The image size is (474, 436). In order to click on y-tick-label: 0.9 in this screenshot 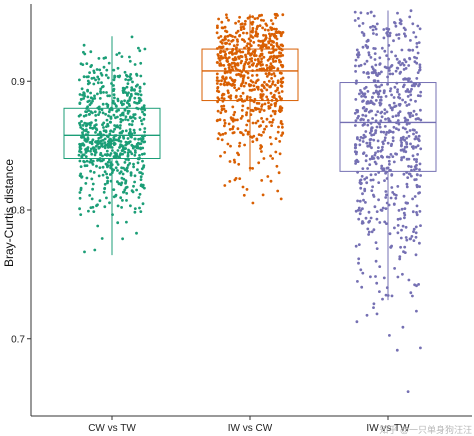, I will do `click(18, 82)`.